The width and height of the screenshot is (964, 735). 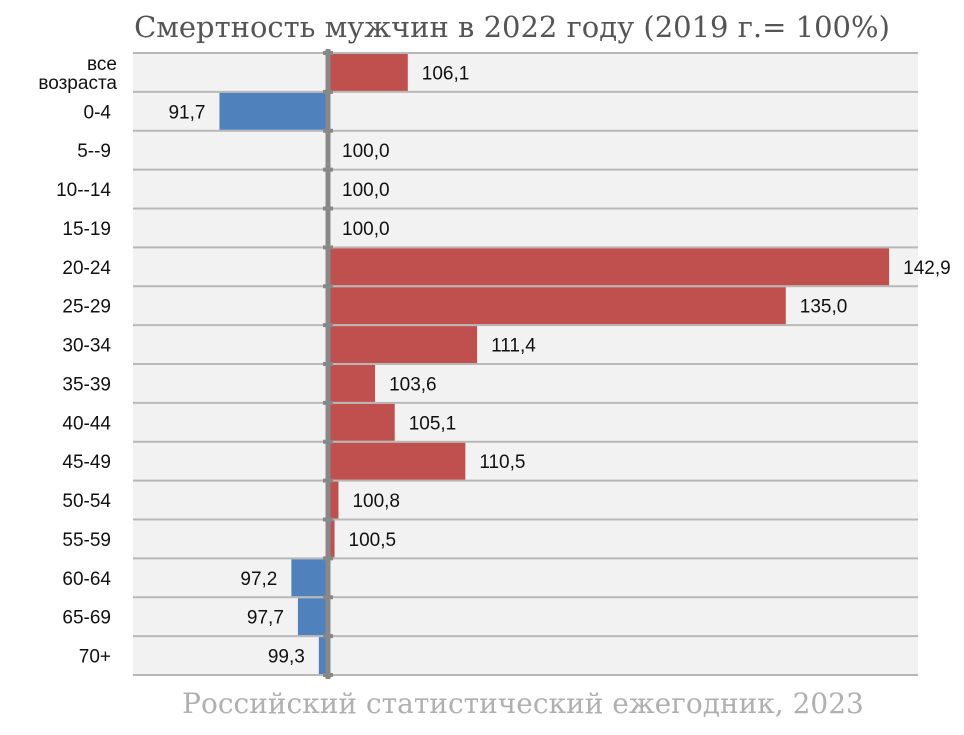 I want to click on category-label: 35-39, so click(x=86, y=384).